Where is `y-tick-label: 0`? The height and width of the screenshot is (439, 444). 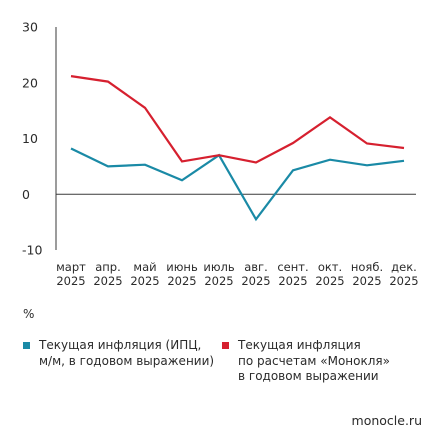 y-tick-label: 0 is located at coordinates (26, 194).